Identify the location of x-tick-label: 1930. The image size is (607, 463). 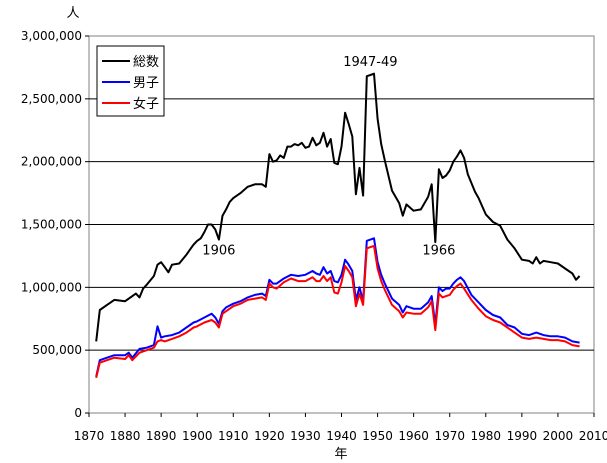
(305, 436).